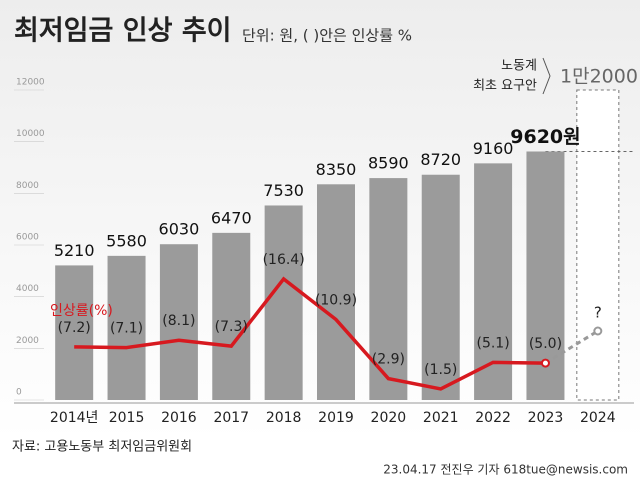 The width and height of the screenshot is (640, 493). Describe the element at coordinates (27, 341) in the screenshot. I see `y-tick-label: 2000` at that location.